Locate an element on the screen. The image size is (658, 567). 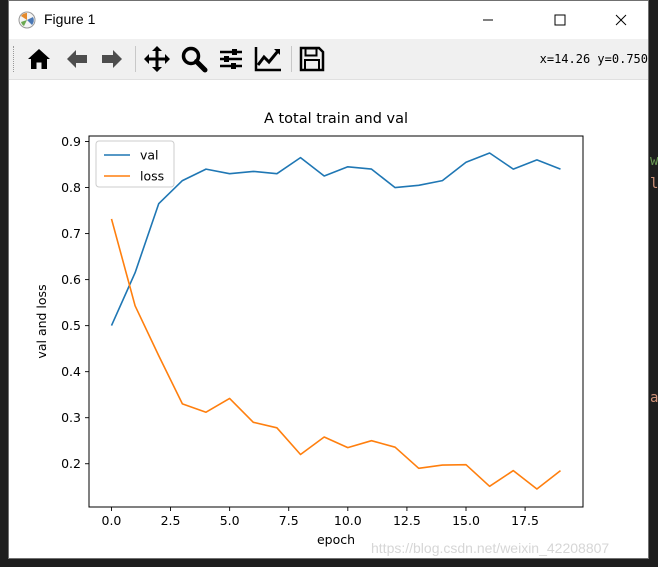
edit-axis-icon is located at coordinates (267, 59).